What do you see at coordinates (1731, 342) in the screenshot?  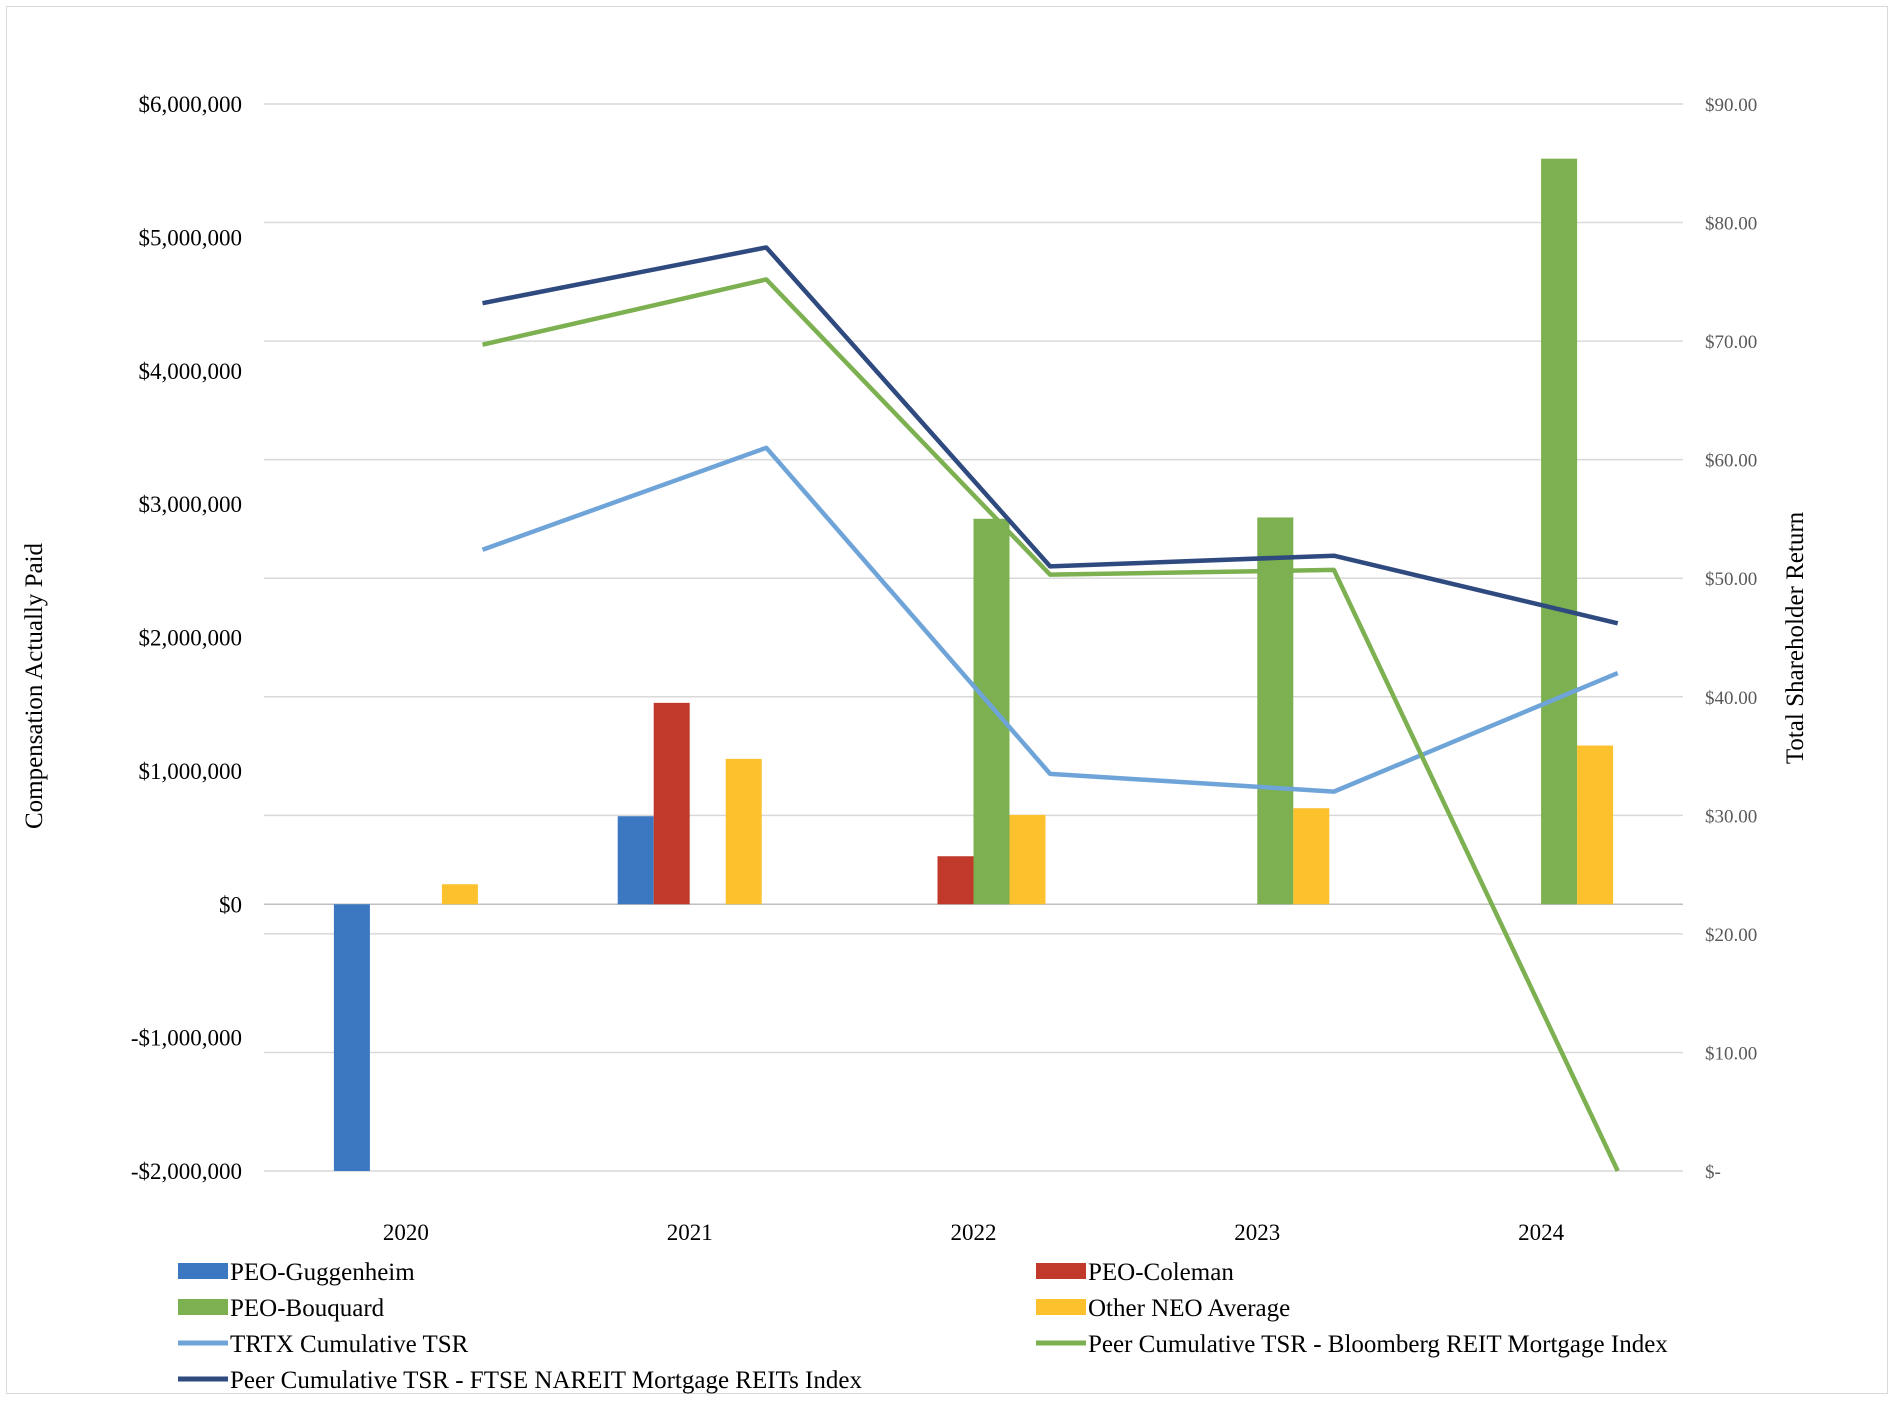 I see `right-tick-label: $70.00` at bounding box center [1731, 342].